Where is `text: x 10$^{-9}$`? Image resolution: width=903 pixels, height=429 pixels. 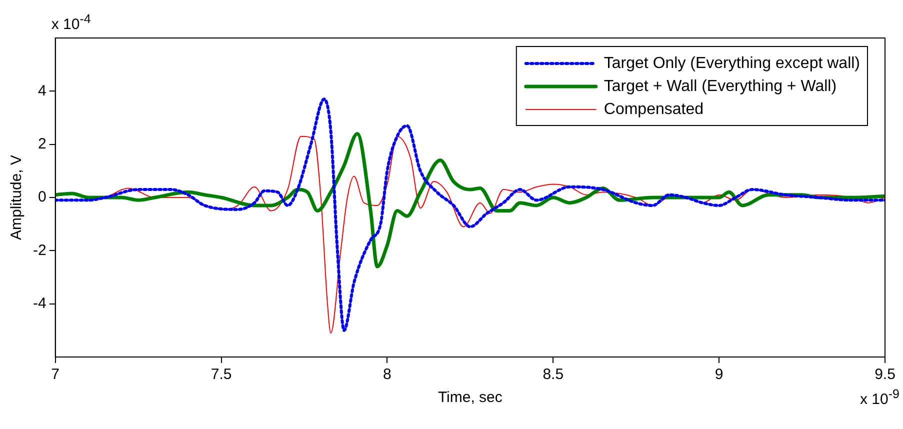
text: x 10$^{-9}$ is located at coordinates (880, 397).